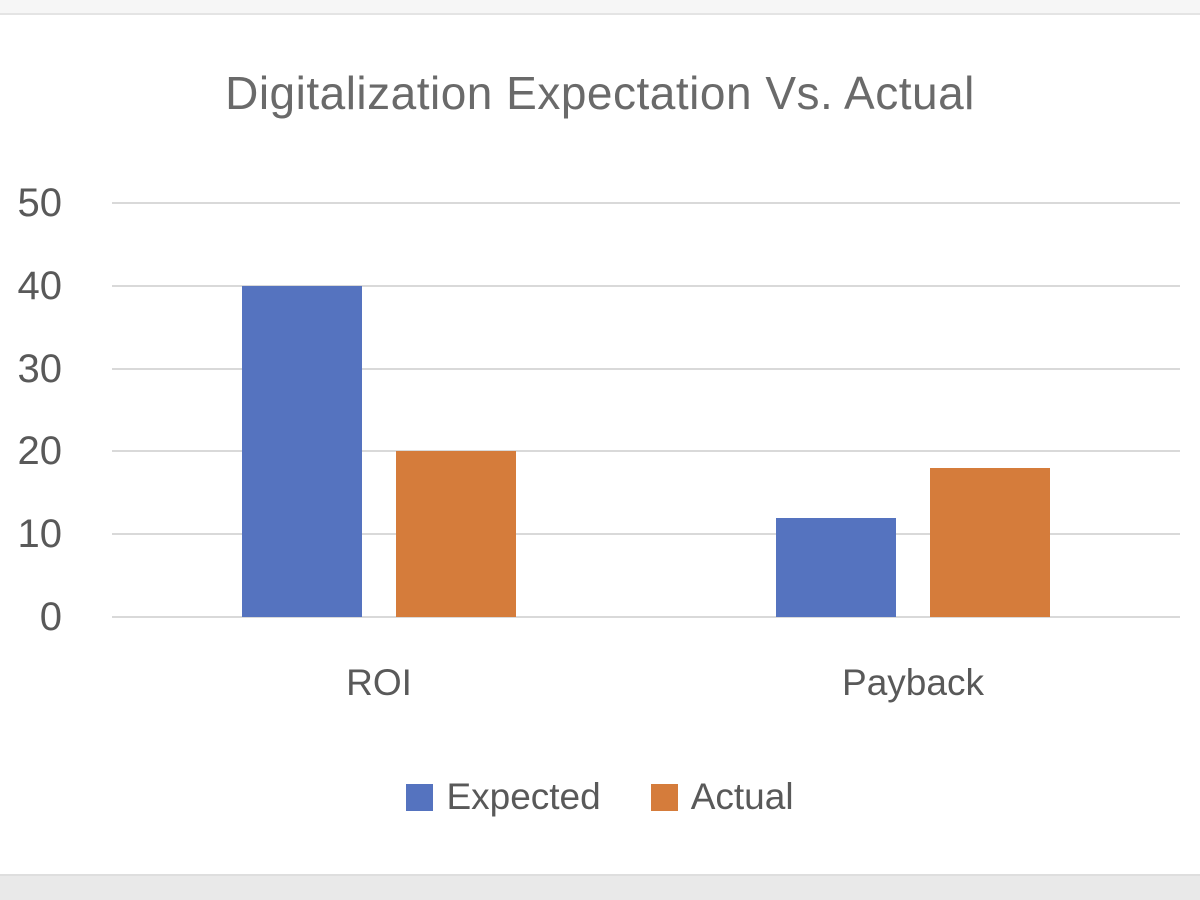 The image size is (1200, 900). Describe the element at coordinates (664, 797) in the screenshot. I see `legend-swatch-actual` at that location.